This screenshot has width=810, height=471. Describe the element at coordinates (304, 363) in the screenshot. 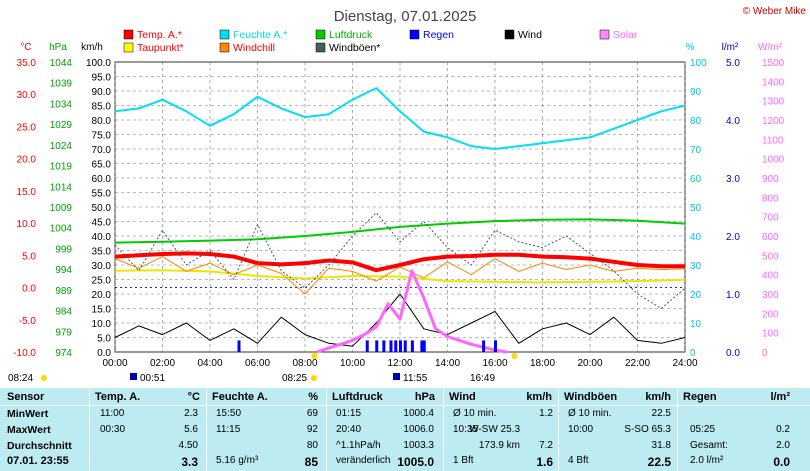

I see `x-tick-label: 08:00` at that location.